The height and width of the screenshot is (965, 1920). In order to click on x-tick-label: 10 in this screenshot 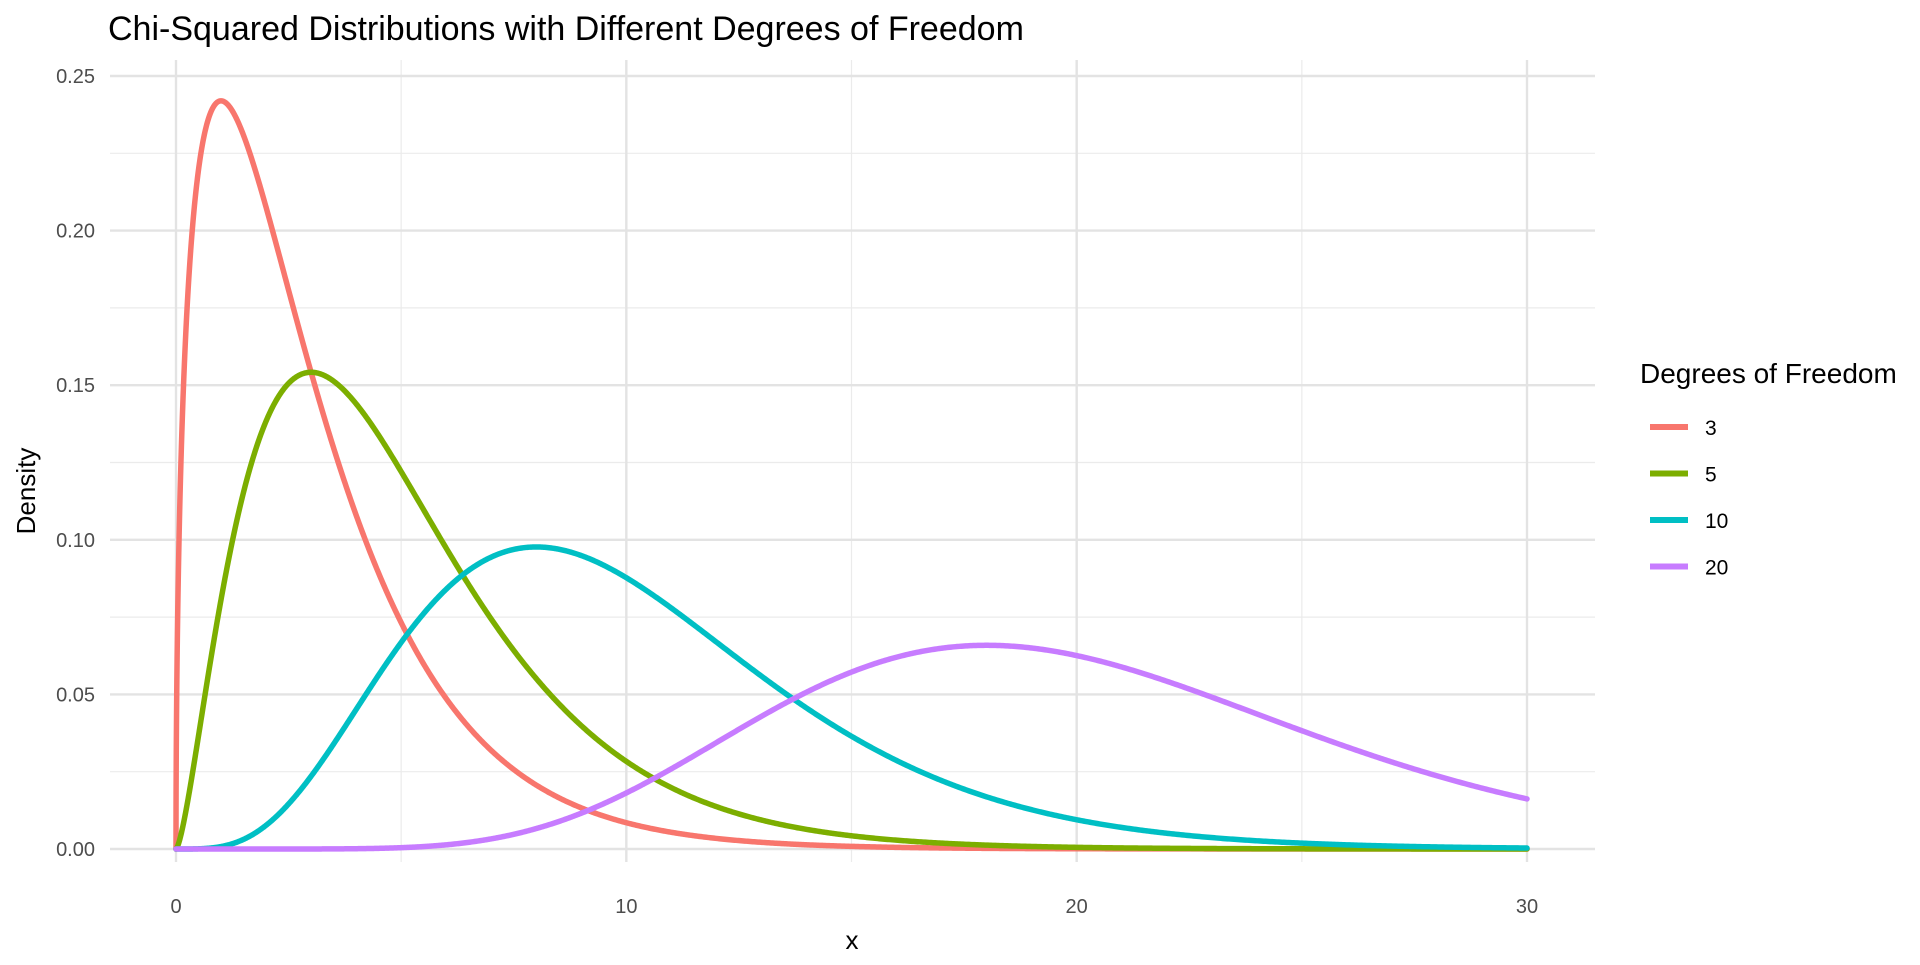, I will do `click(626, 907)`.